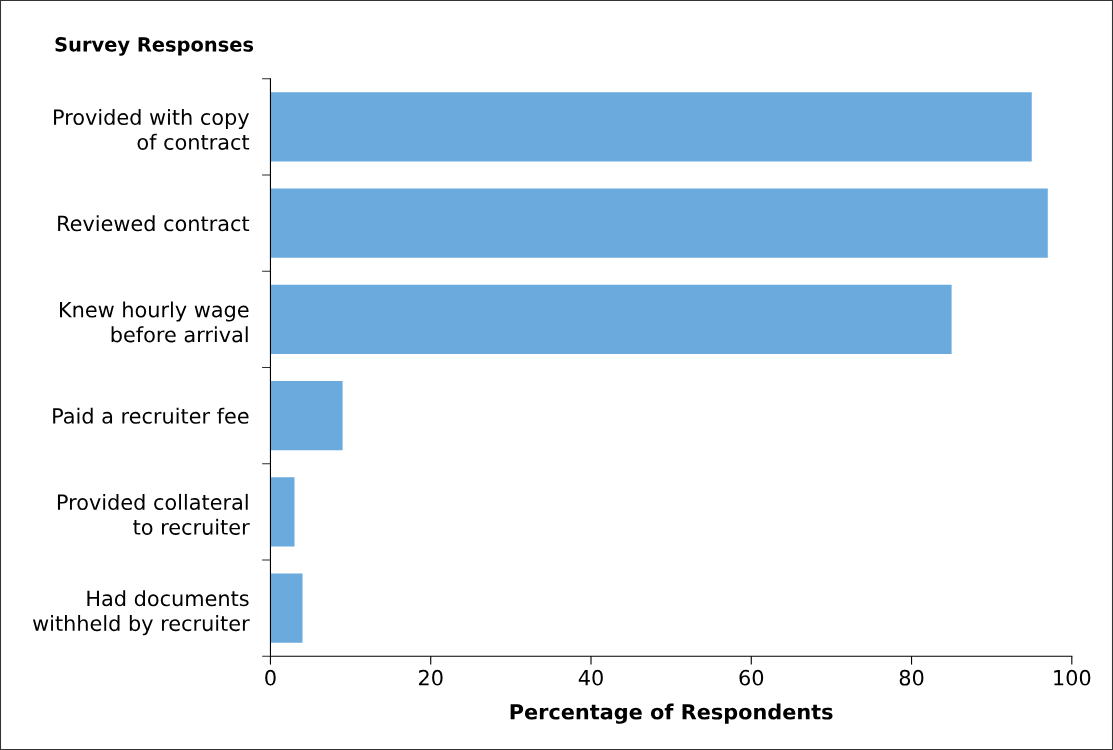 Image resolution: width=1113 pixels, height=750 pixels. I want to click on x-tick-label: 60, so click(751, 677).